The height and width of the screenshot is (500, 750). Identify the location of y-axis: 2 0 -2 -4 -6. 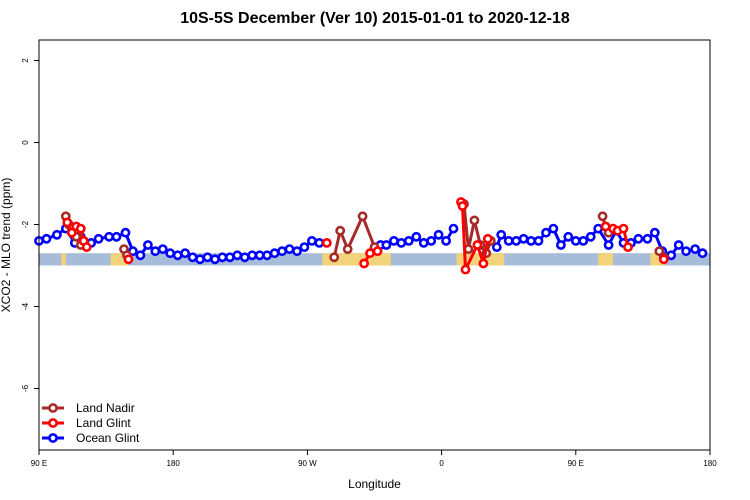
(30, 225).